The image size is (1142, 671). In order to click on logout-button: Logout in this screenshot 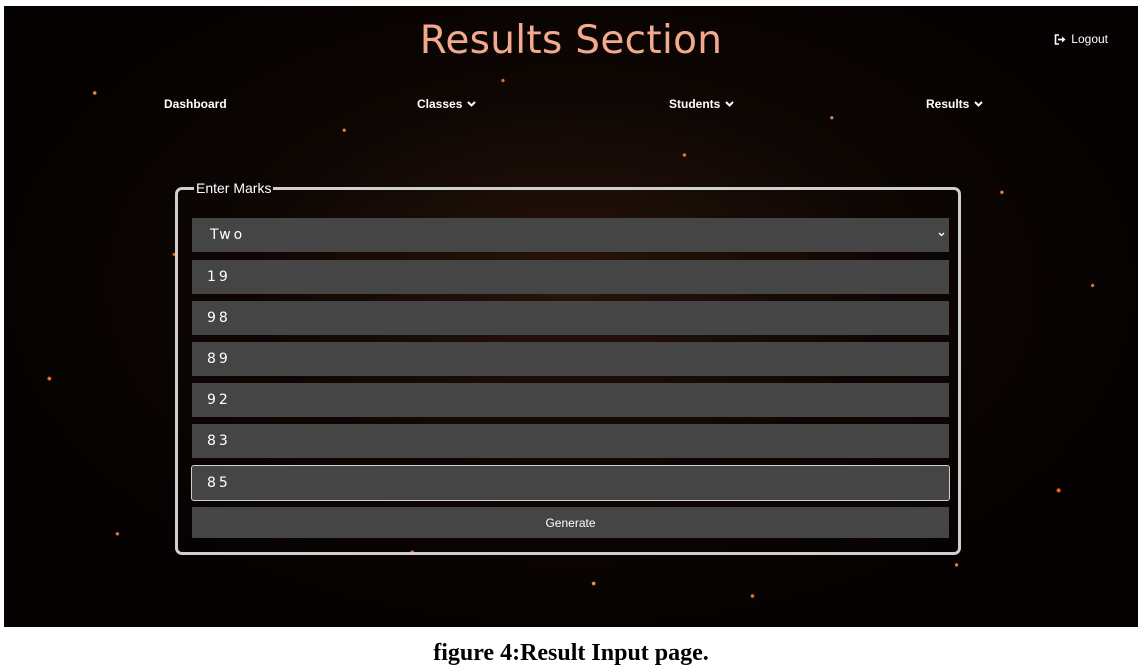, I will do `click(1081, 39)`.